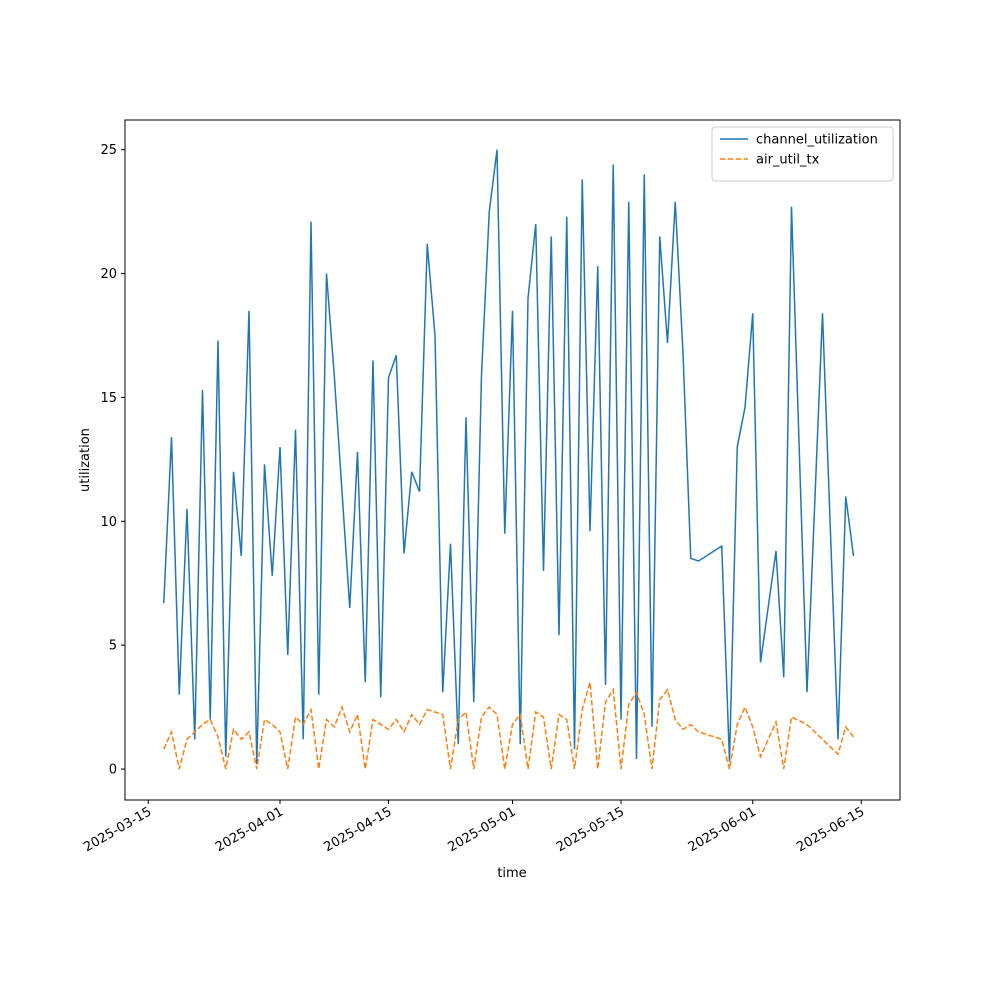  Describe the element at coordinates (358, 829) in the screenshot. I see `x-tick-label: 2025-04-15` at that location.